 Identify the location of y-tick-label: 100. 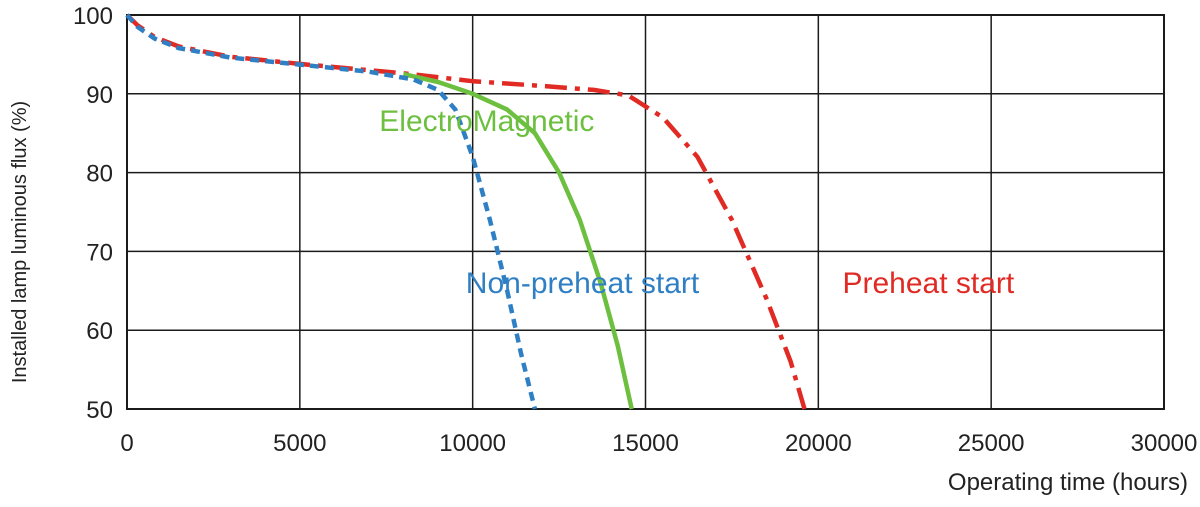
(93, 16).